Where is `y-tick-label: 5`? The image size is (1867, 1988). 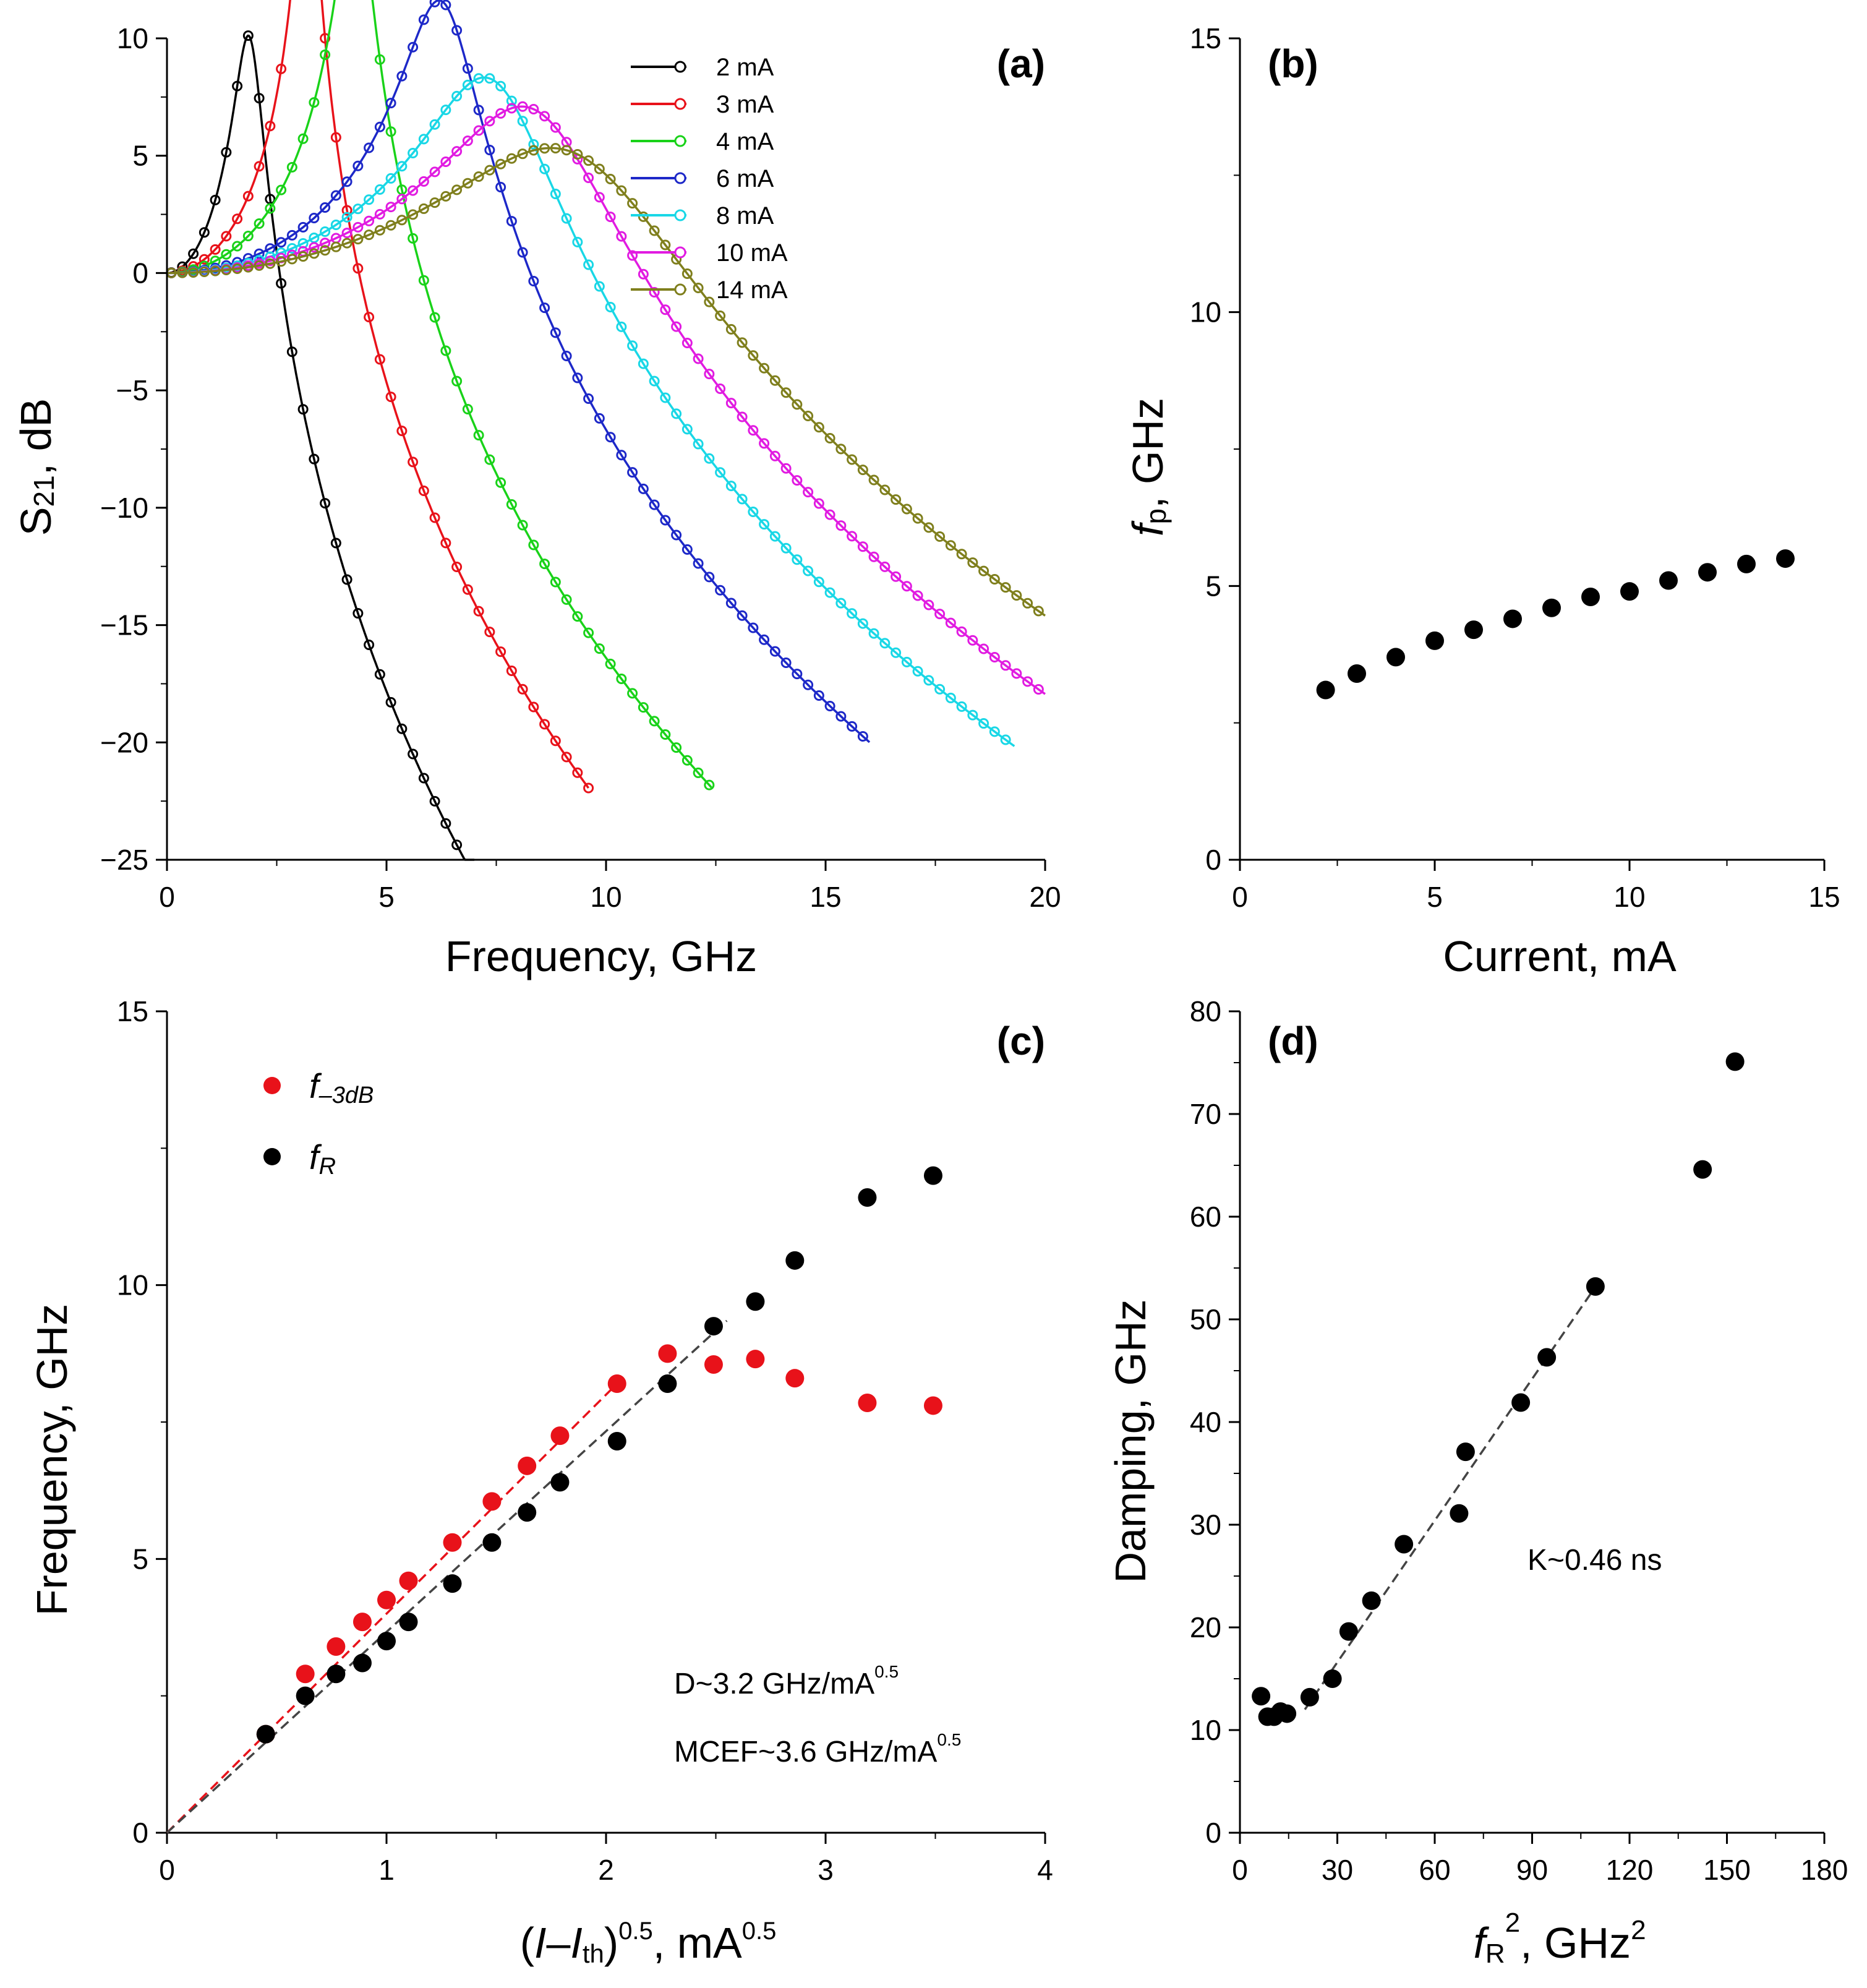 y-tick-label: 5 is located at coordinates (1213, 586).